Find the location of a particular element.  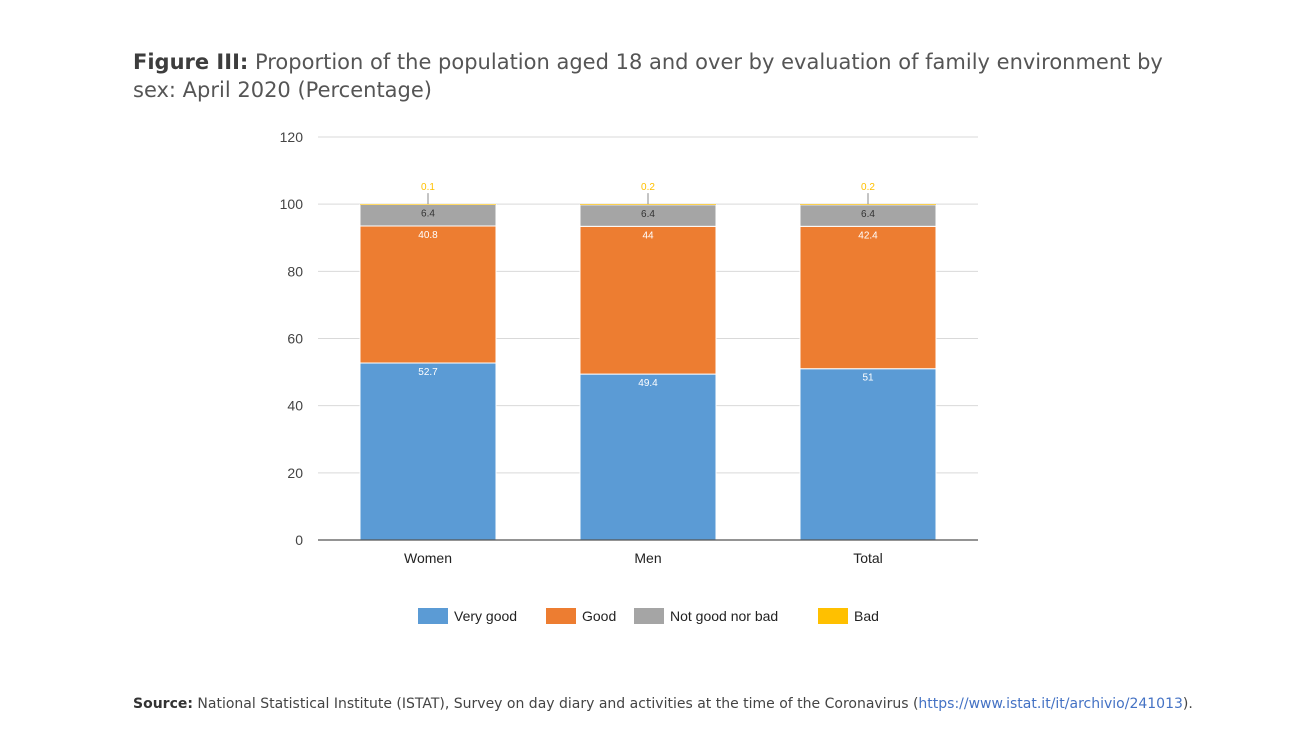

figure-label: Figure III: is located at coordinates (191, 62).